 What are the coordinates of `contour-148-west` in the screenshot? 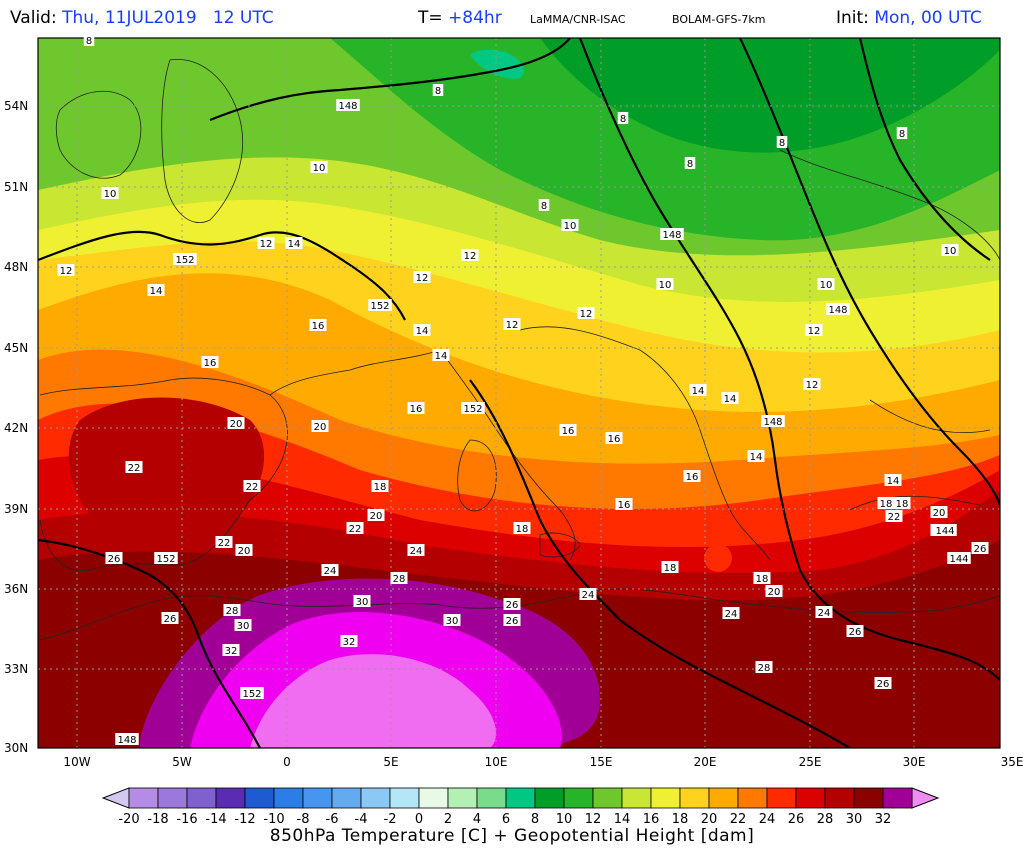 It's located at (222, 275).